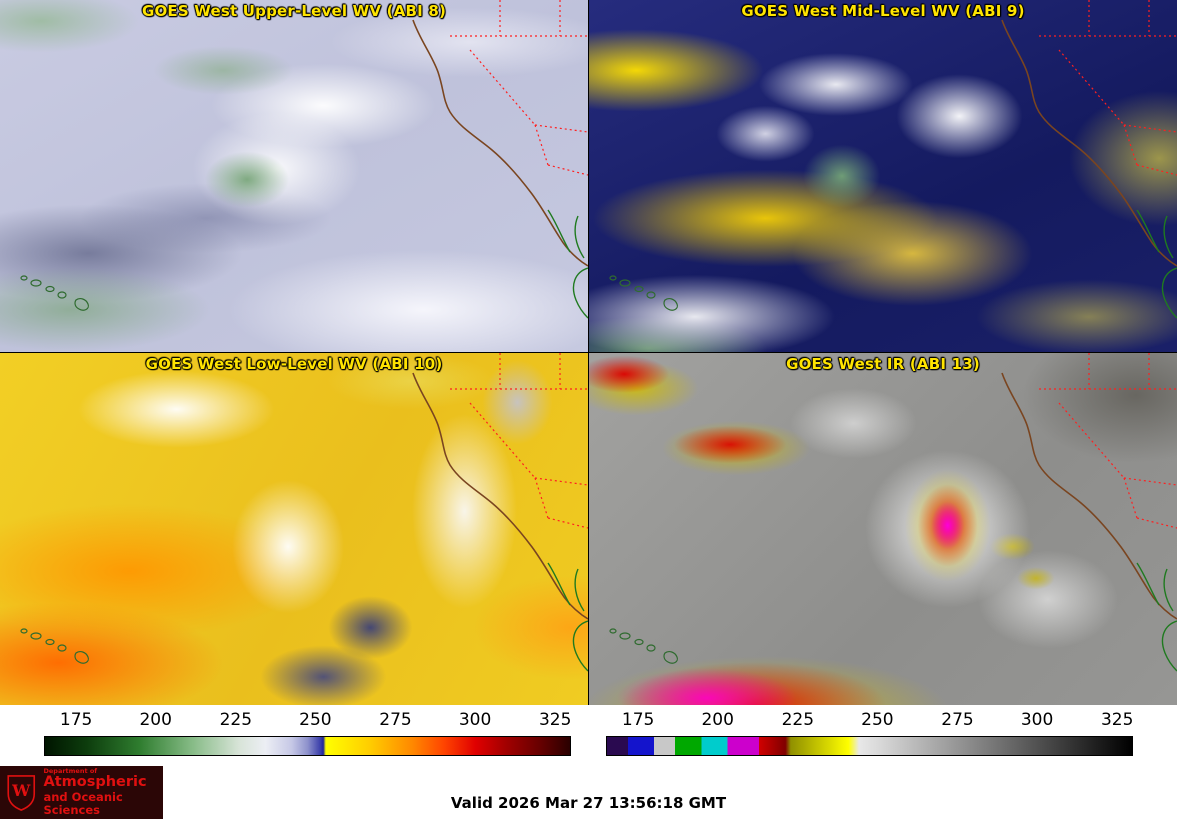  Describe the element at coordinates (883, 364) in the screenshot. I see `panel-title-ir: GOES West IR (ABI 13)` at that location.